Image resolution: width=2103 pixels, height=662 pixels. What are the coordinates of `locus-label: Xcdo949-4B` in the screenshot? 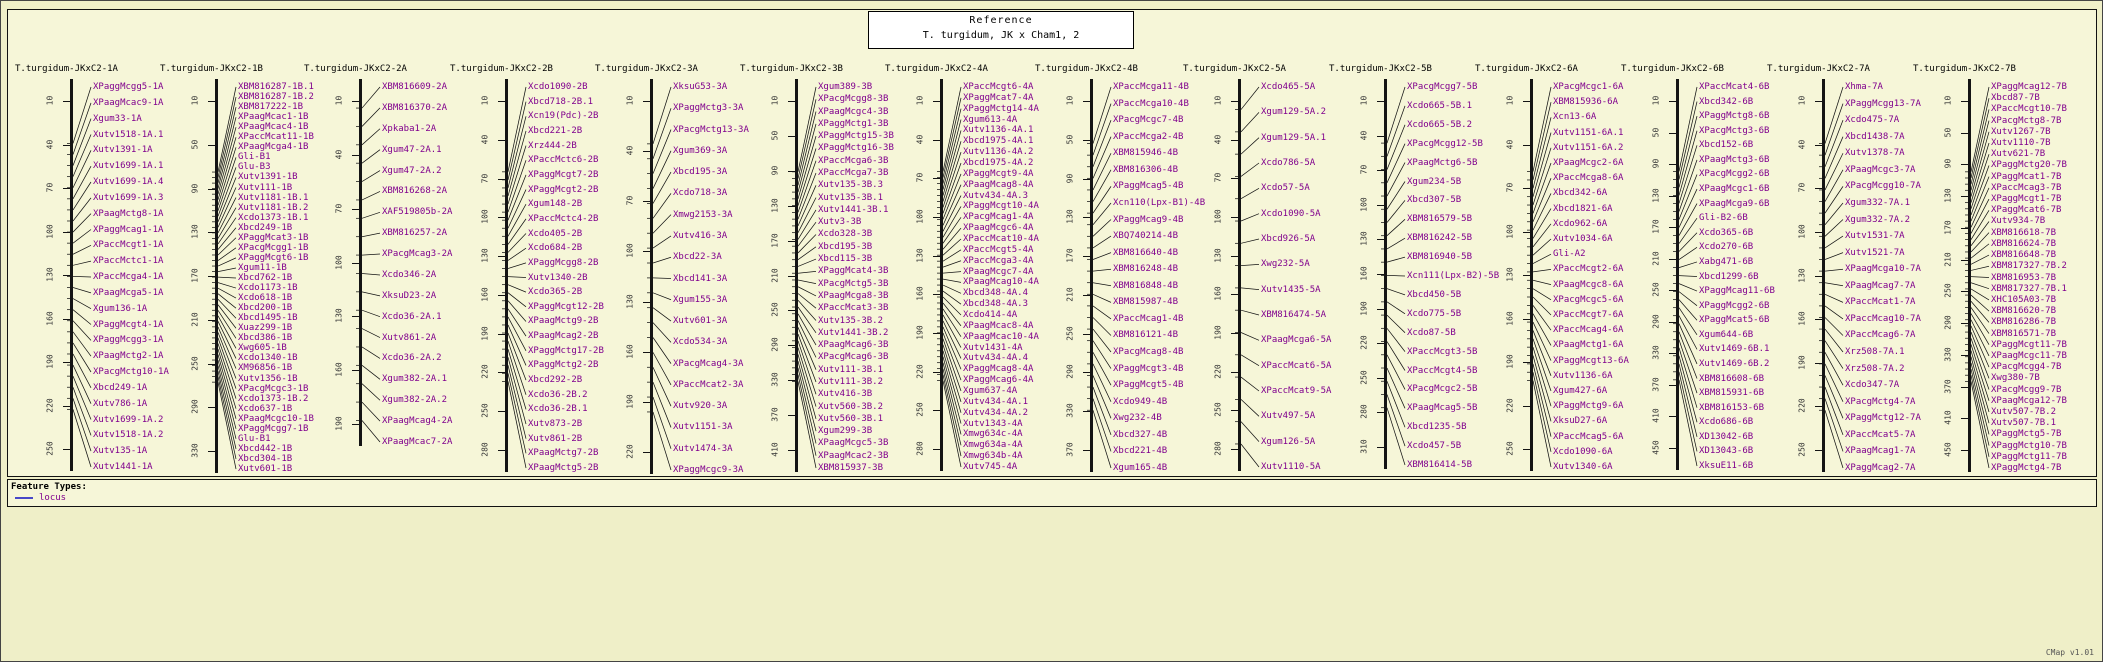 It's located at (1140, 401).